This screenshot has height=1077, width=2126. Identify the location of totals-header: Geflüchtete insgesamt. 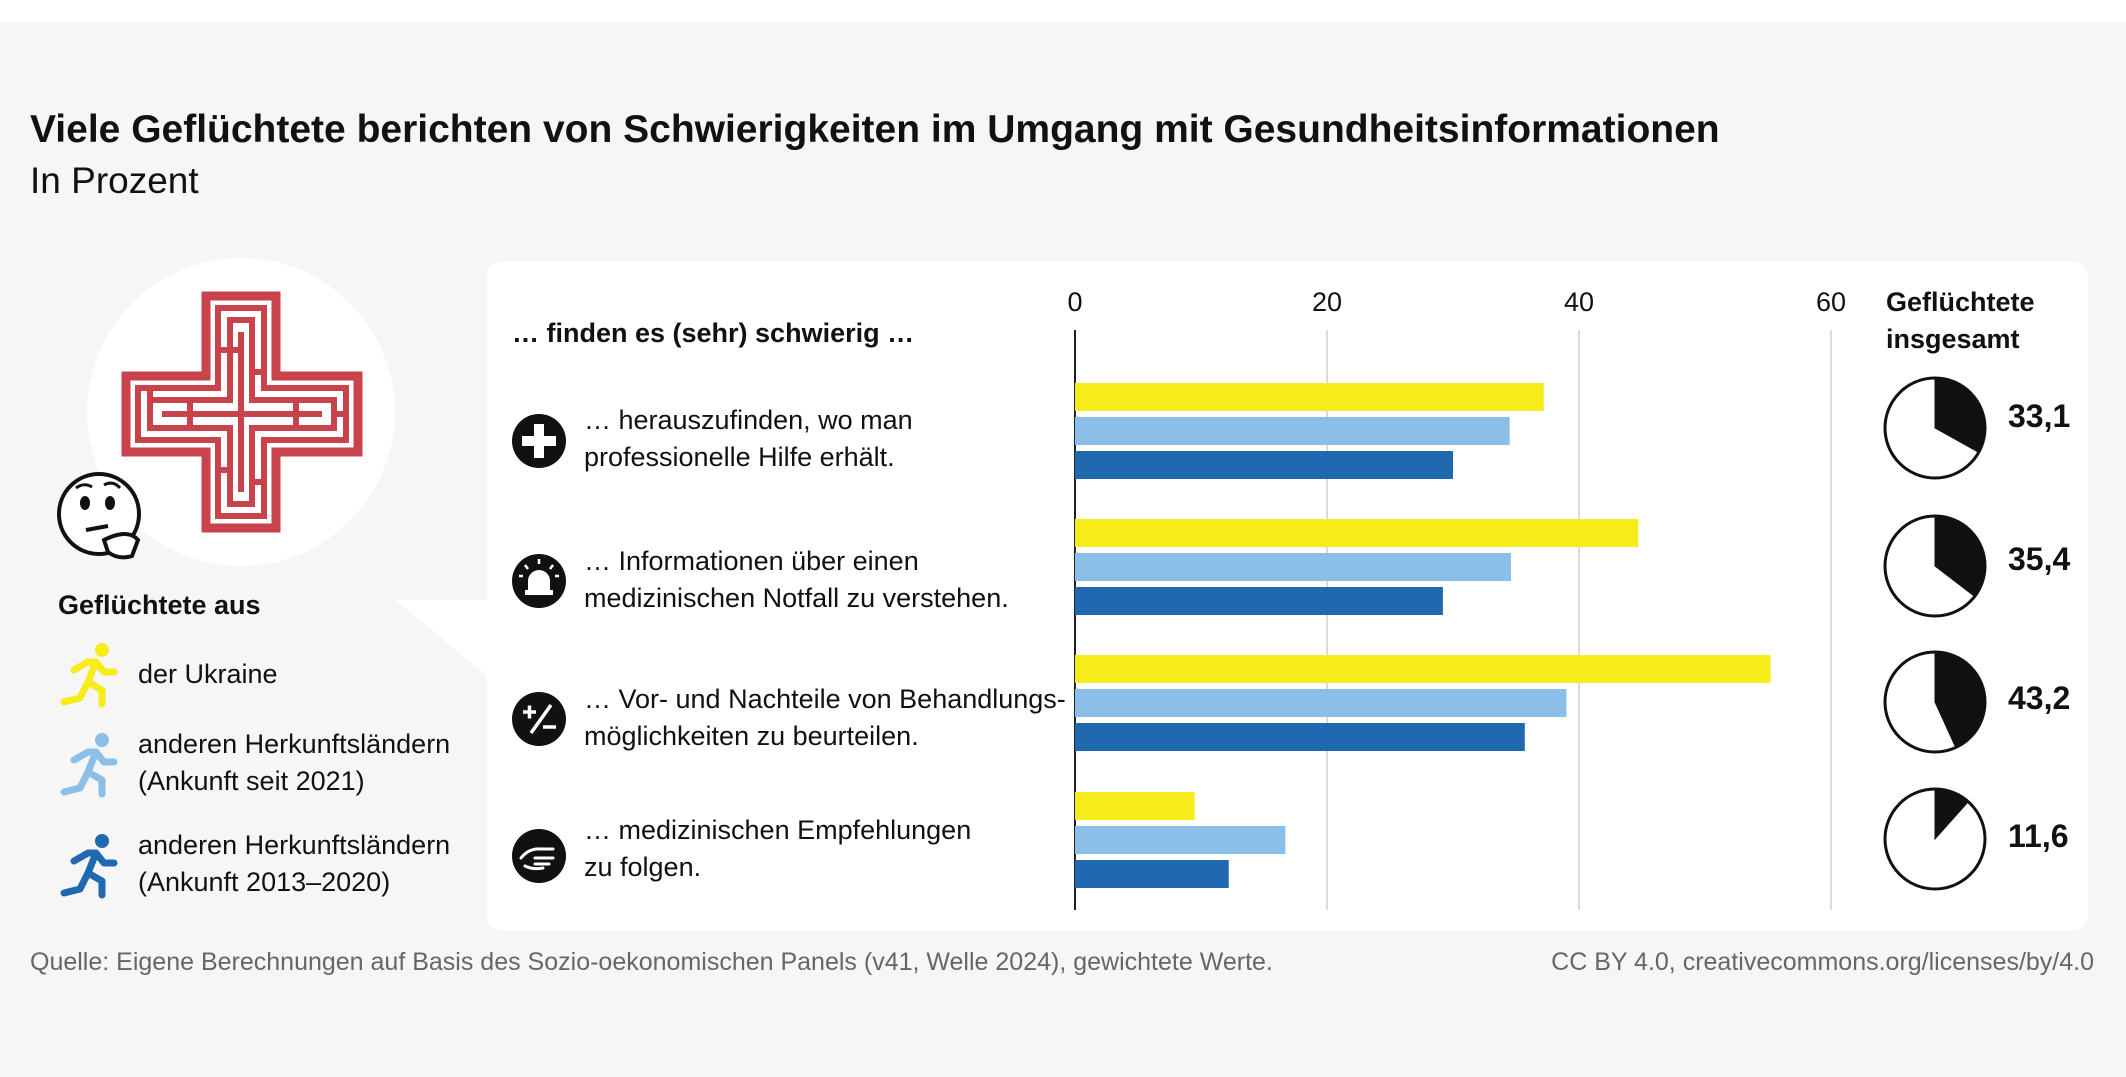
(1960, 321).